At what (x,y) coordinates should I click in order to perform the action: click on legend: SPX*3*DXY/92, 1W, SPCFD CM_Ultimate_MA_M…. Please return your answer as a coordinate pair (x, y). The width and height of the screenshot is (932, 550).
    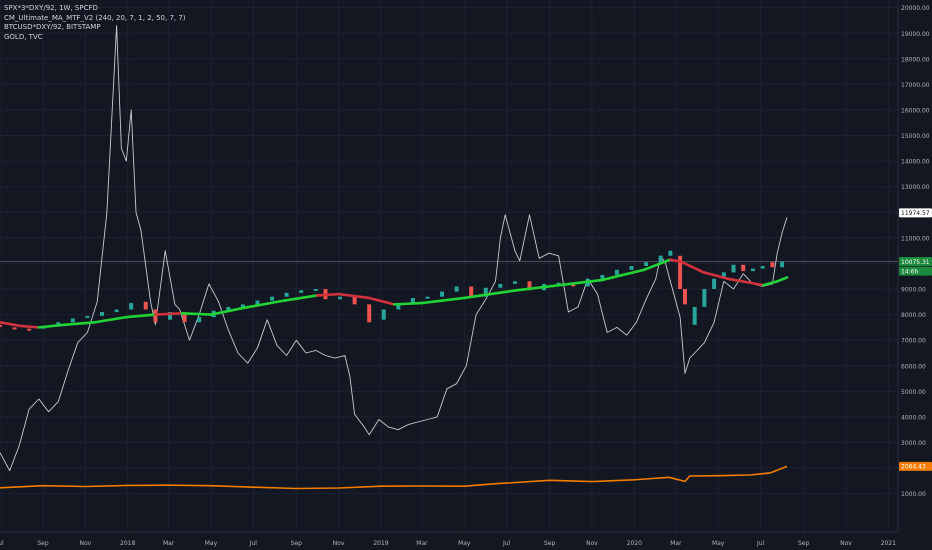
    Looking at the image, I should click on (95, 23).